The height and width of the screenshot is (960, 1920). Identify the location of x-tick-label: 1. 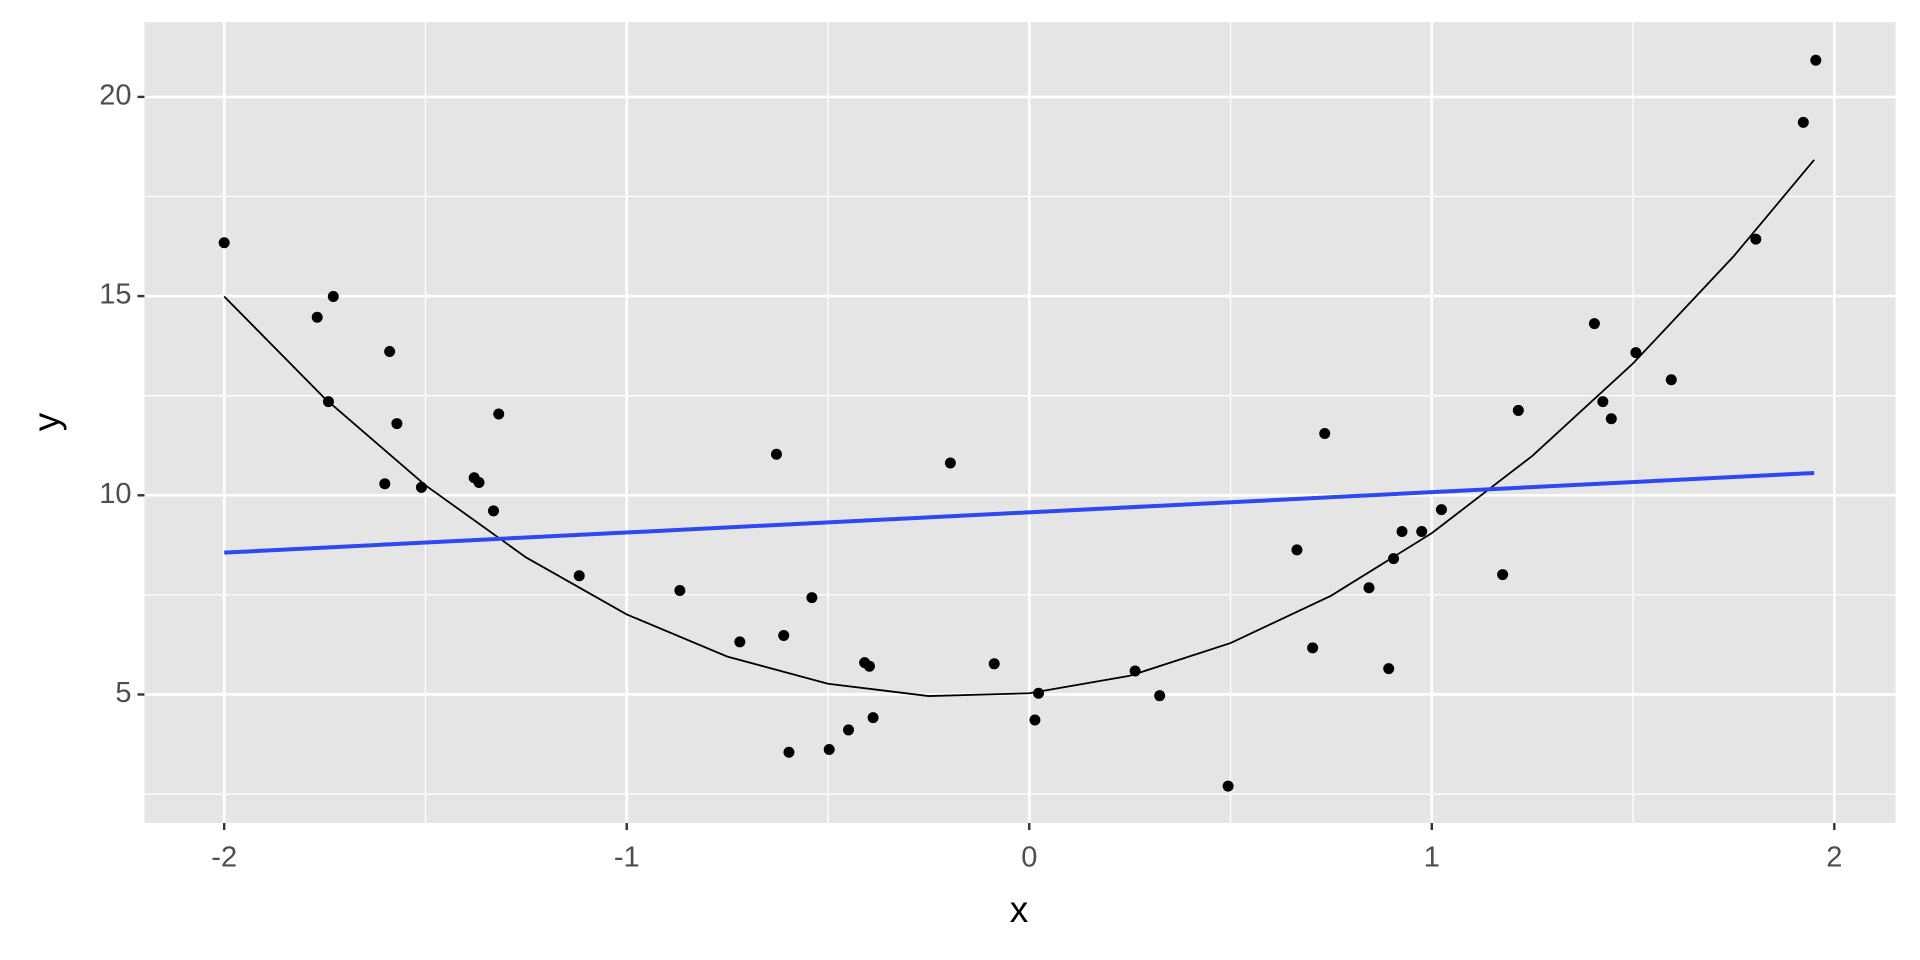
(1432, 858).